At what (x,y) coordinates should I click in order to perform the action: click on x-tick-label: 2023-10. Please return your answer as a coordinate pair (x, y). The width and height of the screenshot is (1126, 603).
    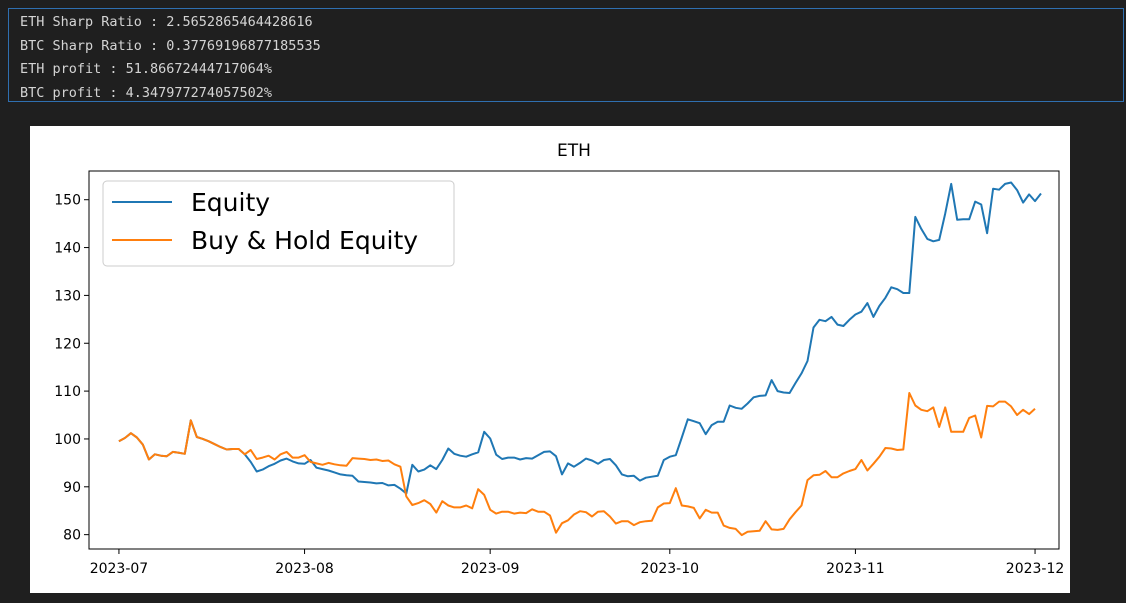
    Looking at the image, I should click on (670, 569).